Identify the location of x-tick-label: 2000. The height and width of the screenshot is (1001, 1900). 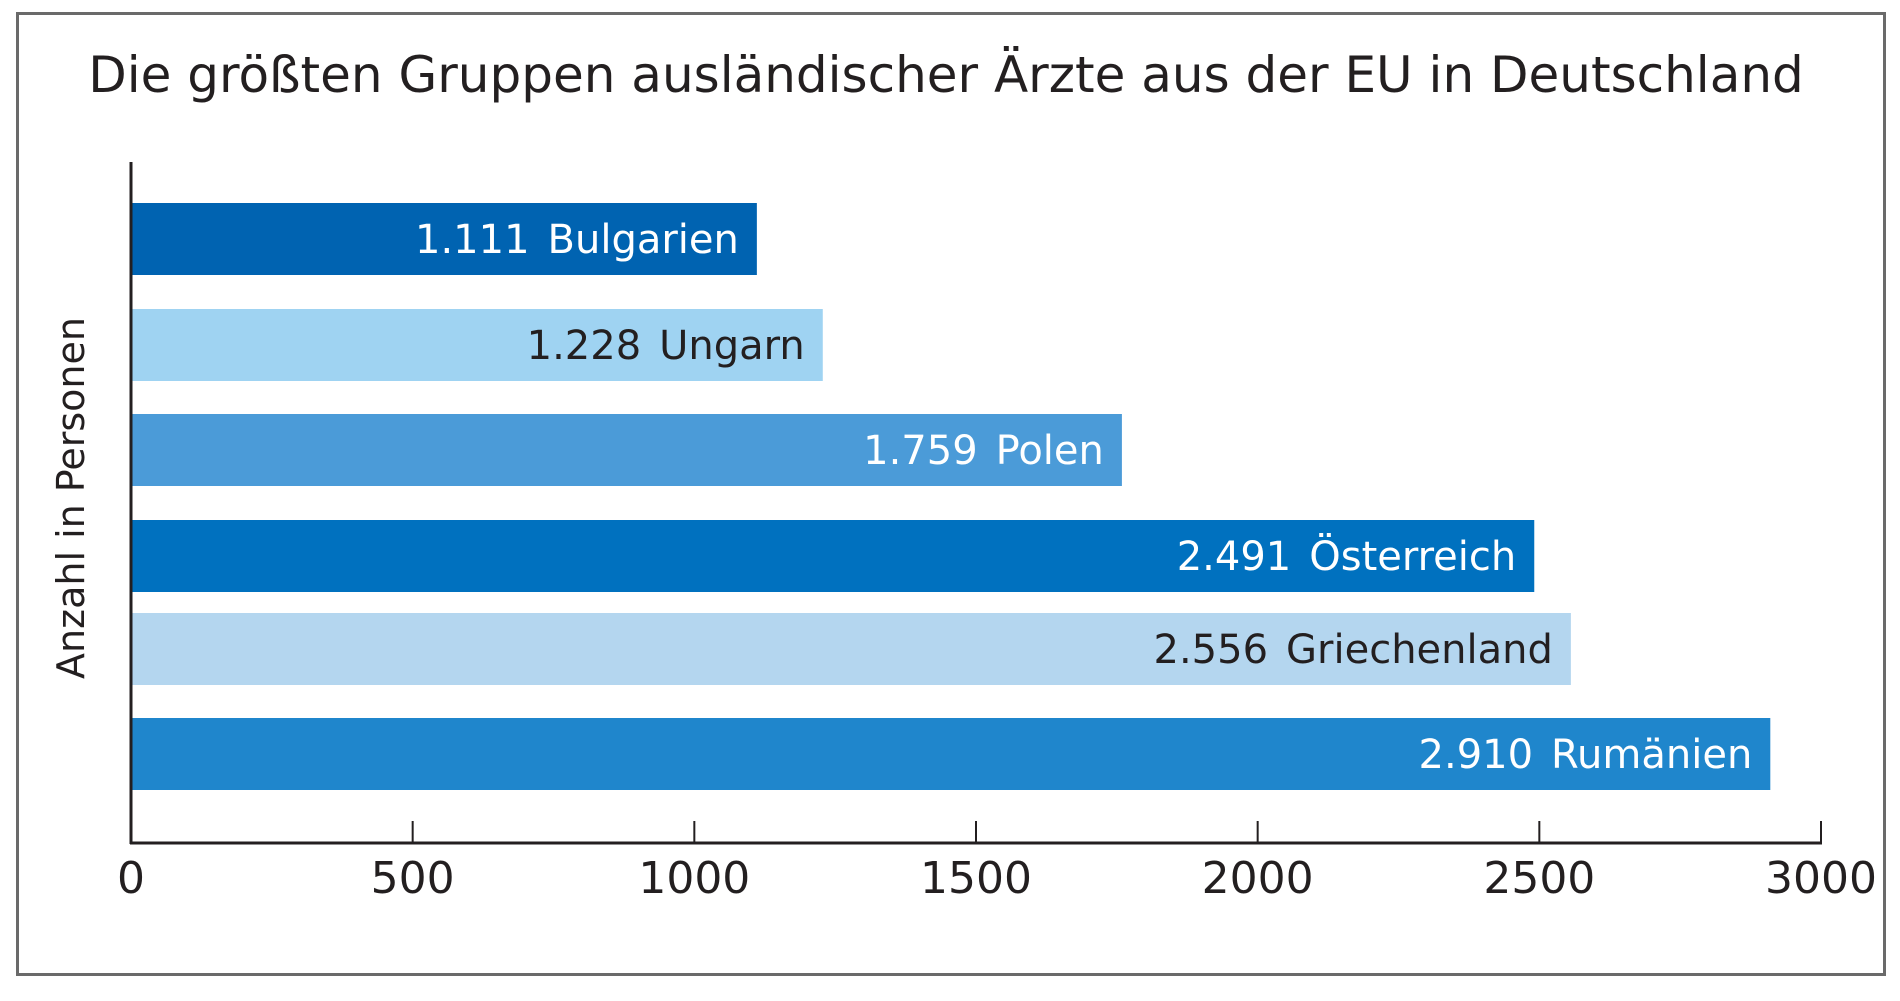
(1258, 878).